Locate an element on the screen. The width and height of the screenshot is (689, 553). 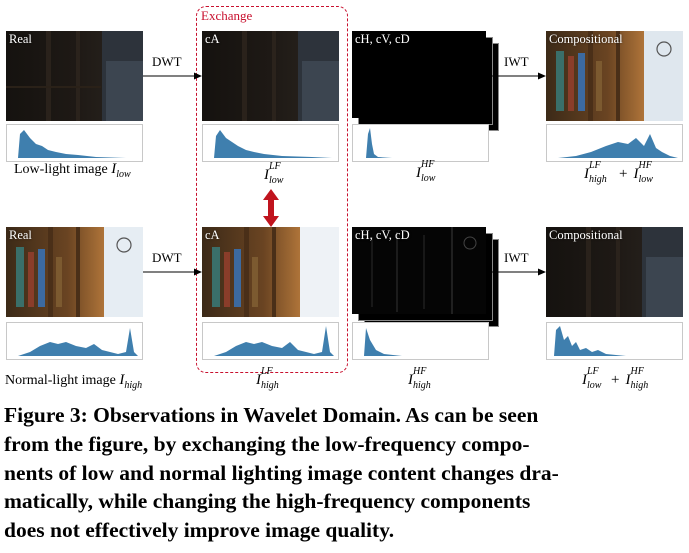
top-high-tag: cH, cV, cD is located at coordinates (382, 39).